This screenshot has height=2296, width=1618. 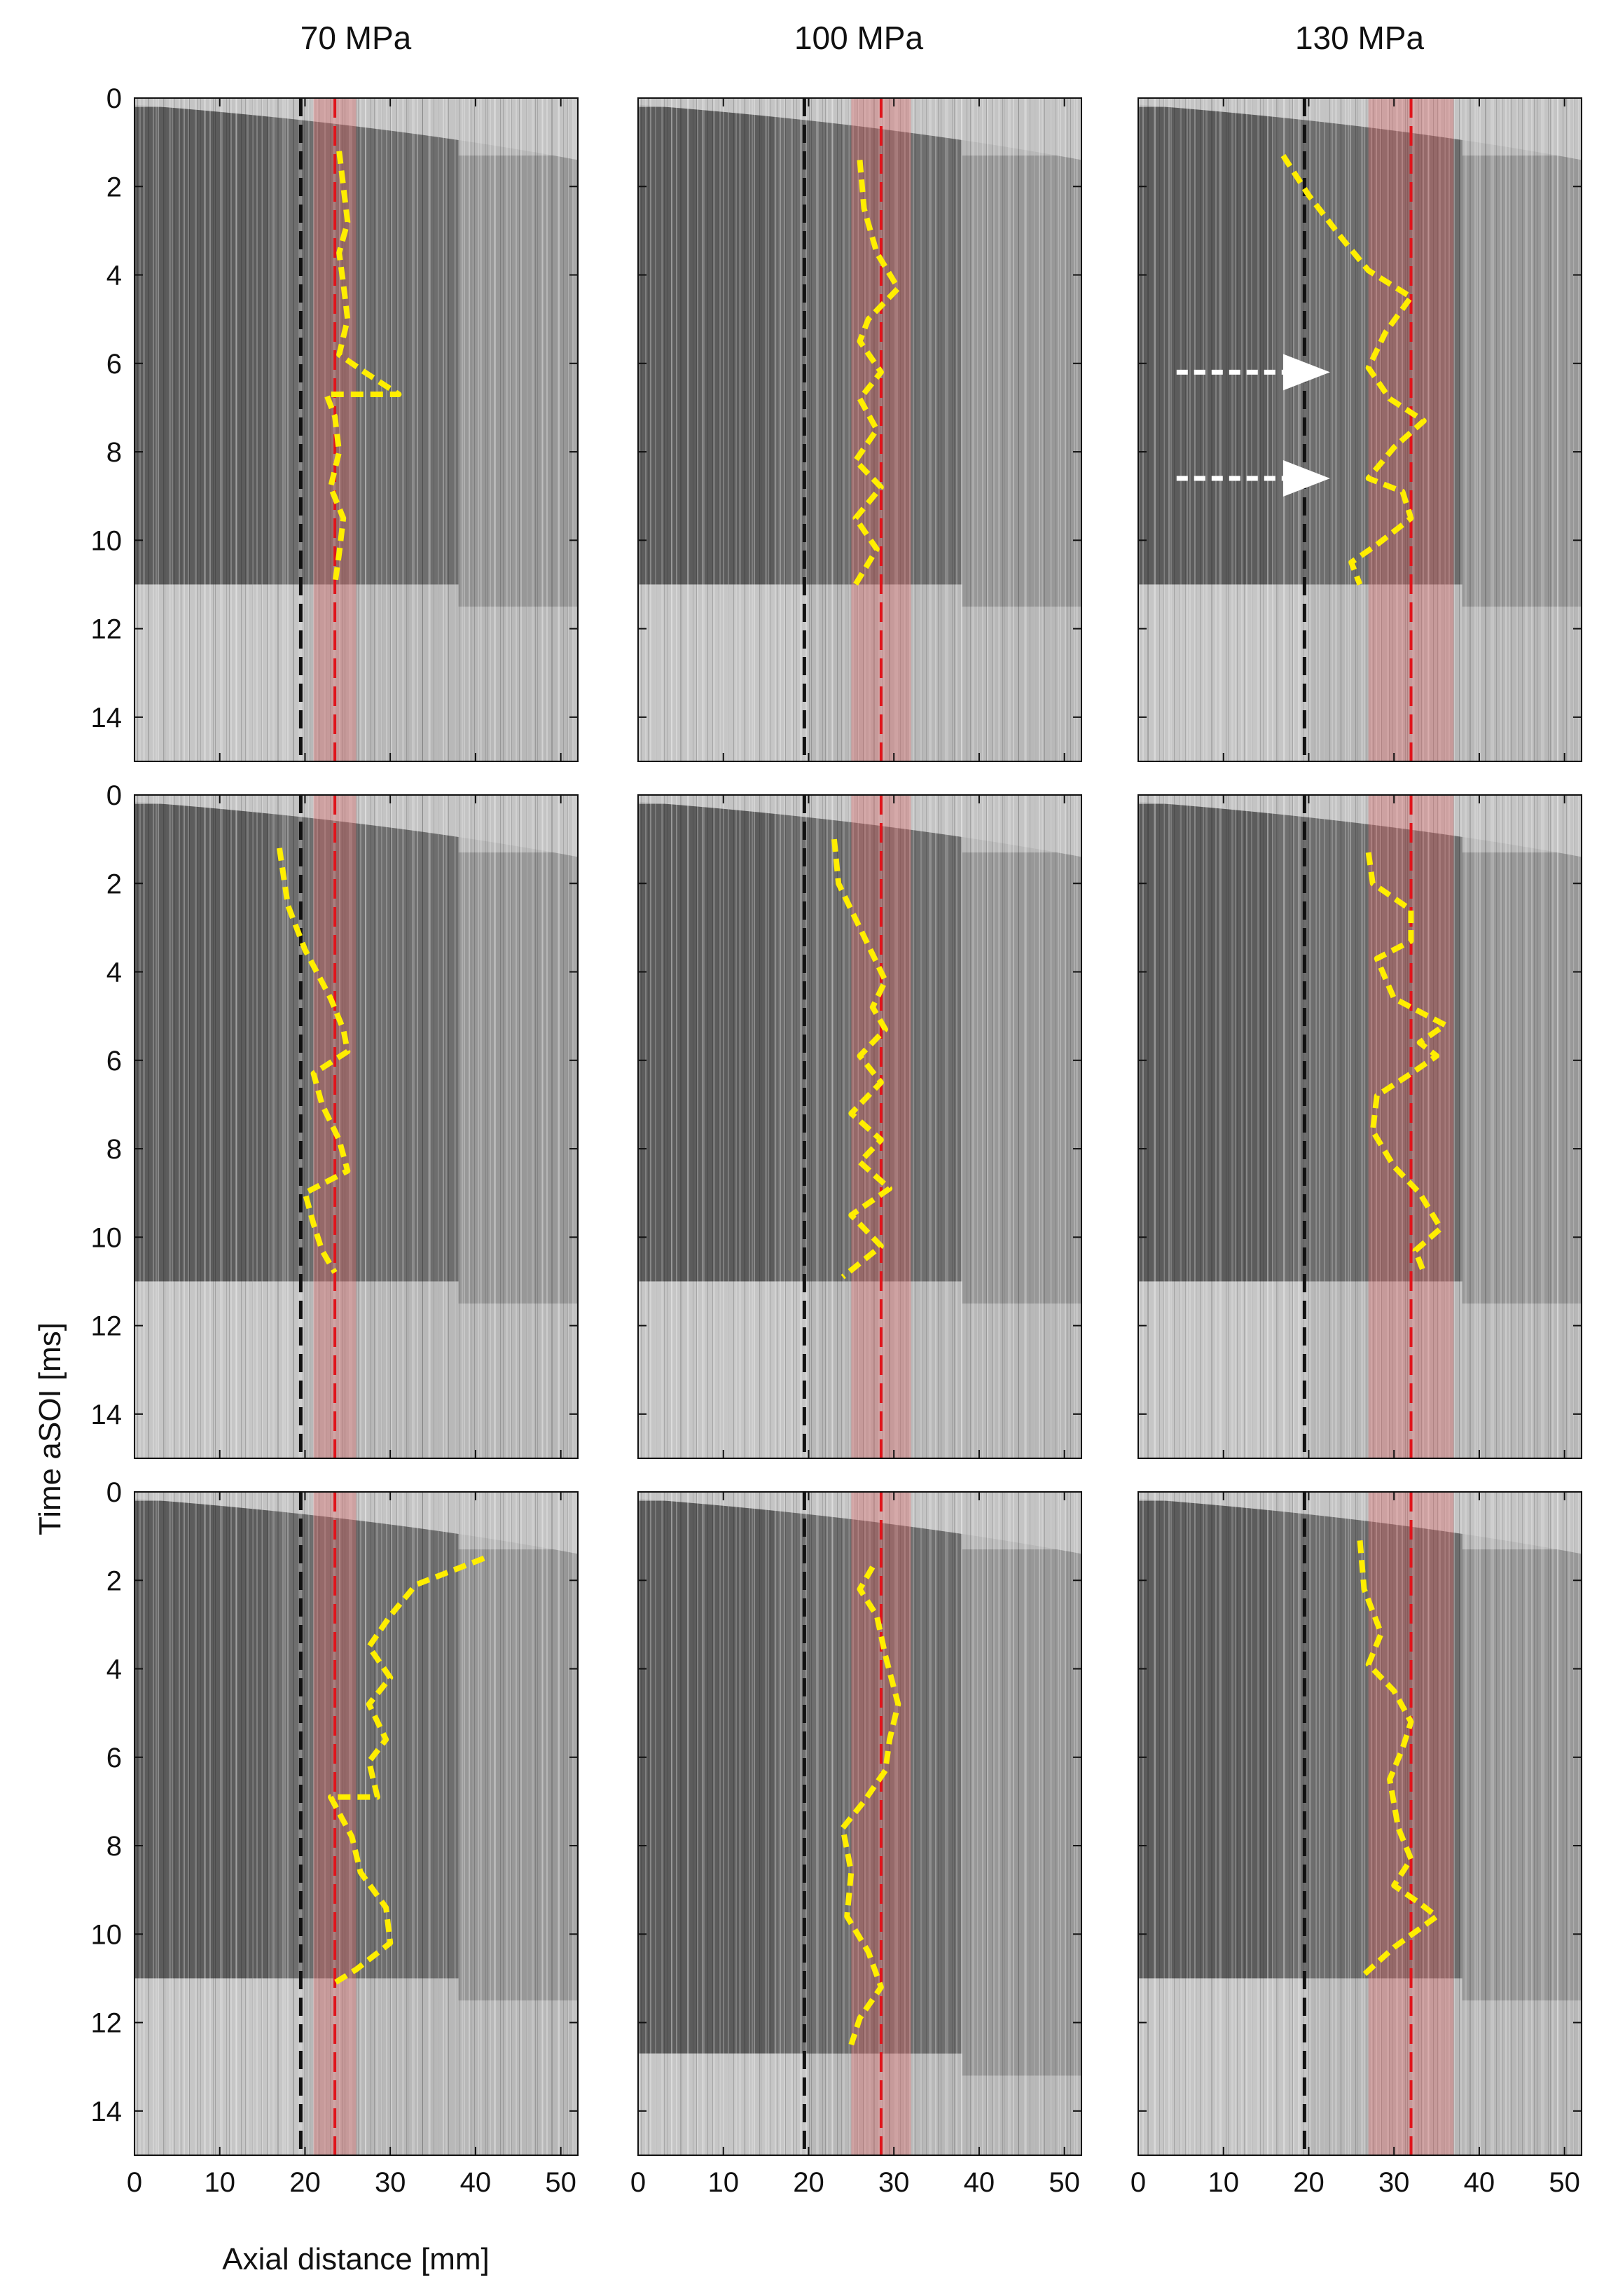 What do you see at coordinates (356, 38) in the screenshot?
I see `column-title-70: 70 MPa` at bounding box center [356, 38].